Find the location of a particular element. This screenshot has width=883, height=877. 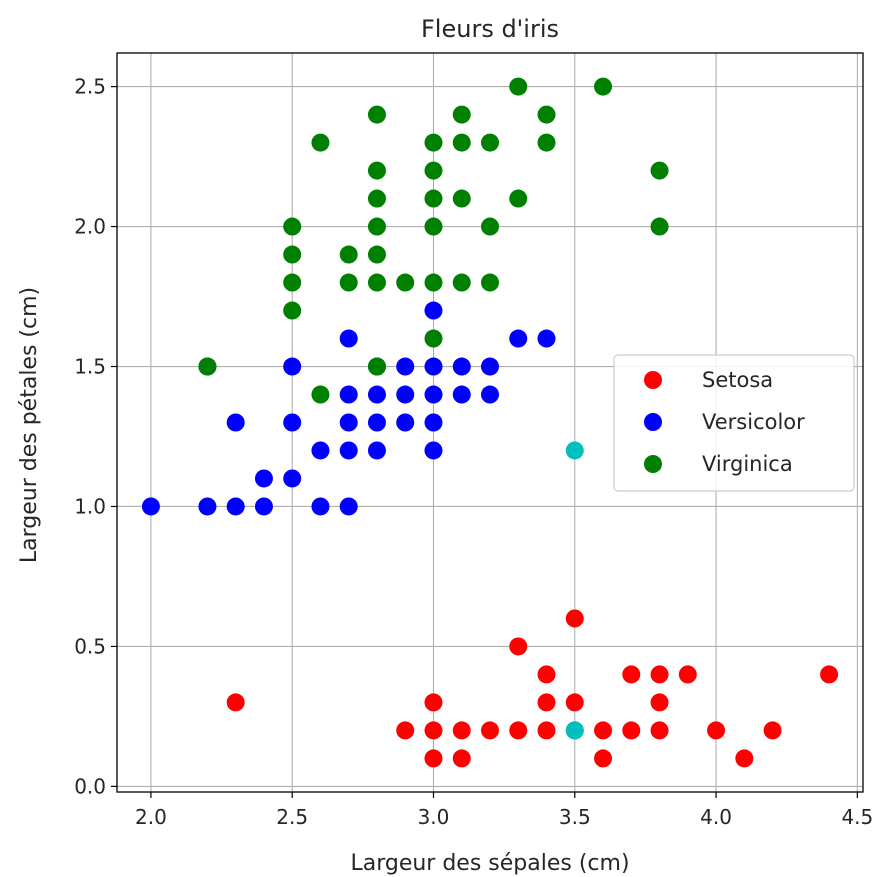

y-axis-label: Largeur des pétales (cm) is located at coordinates (29, 425).